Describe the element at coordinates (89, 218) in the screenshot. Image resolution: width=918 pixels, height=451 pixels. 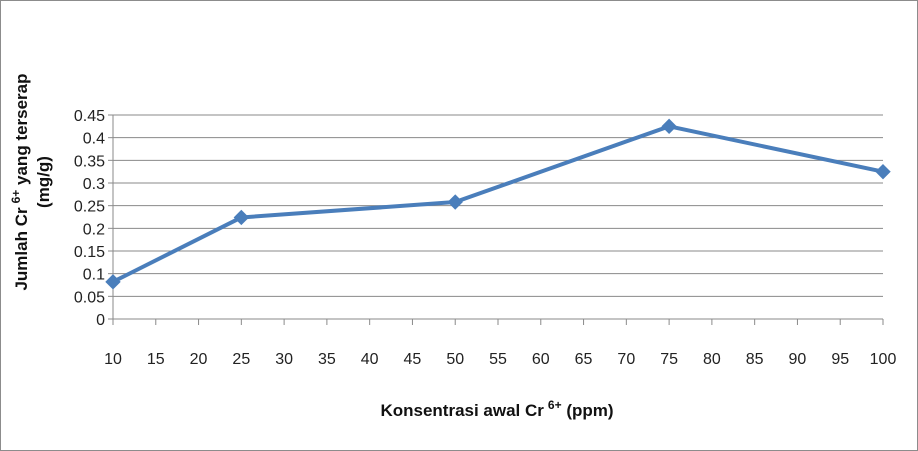
I see `y-tick-labels: 0 0.05 0.1 0.15 0.2 0.25 0.3 0.35 0.4 0.45` at that location.